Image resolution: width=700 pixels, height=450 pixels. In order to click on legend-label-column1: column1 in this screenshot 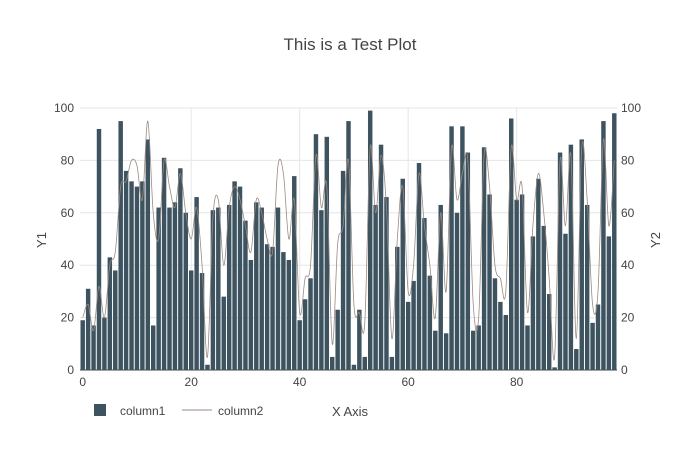, I will do `click(143, 411)`.